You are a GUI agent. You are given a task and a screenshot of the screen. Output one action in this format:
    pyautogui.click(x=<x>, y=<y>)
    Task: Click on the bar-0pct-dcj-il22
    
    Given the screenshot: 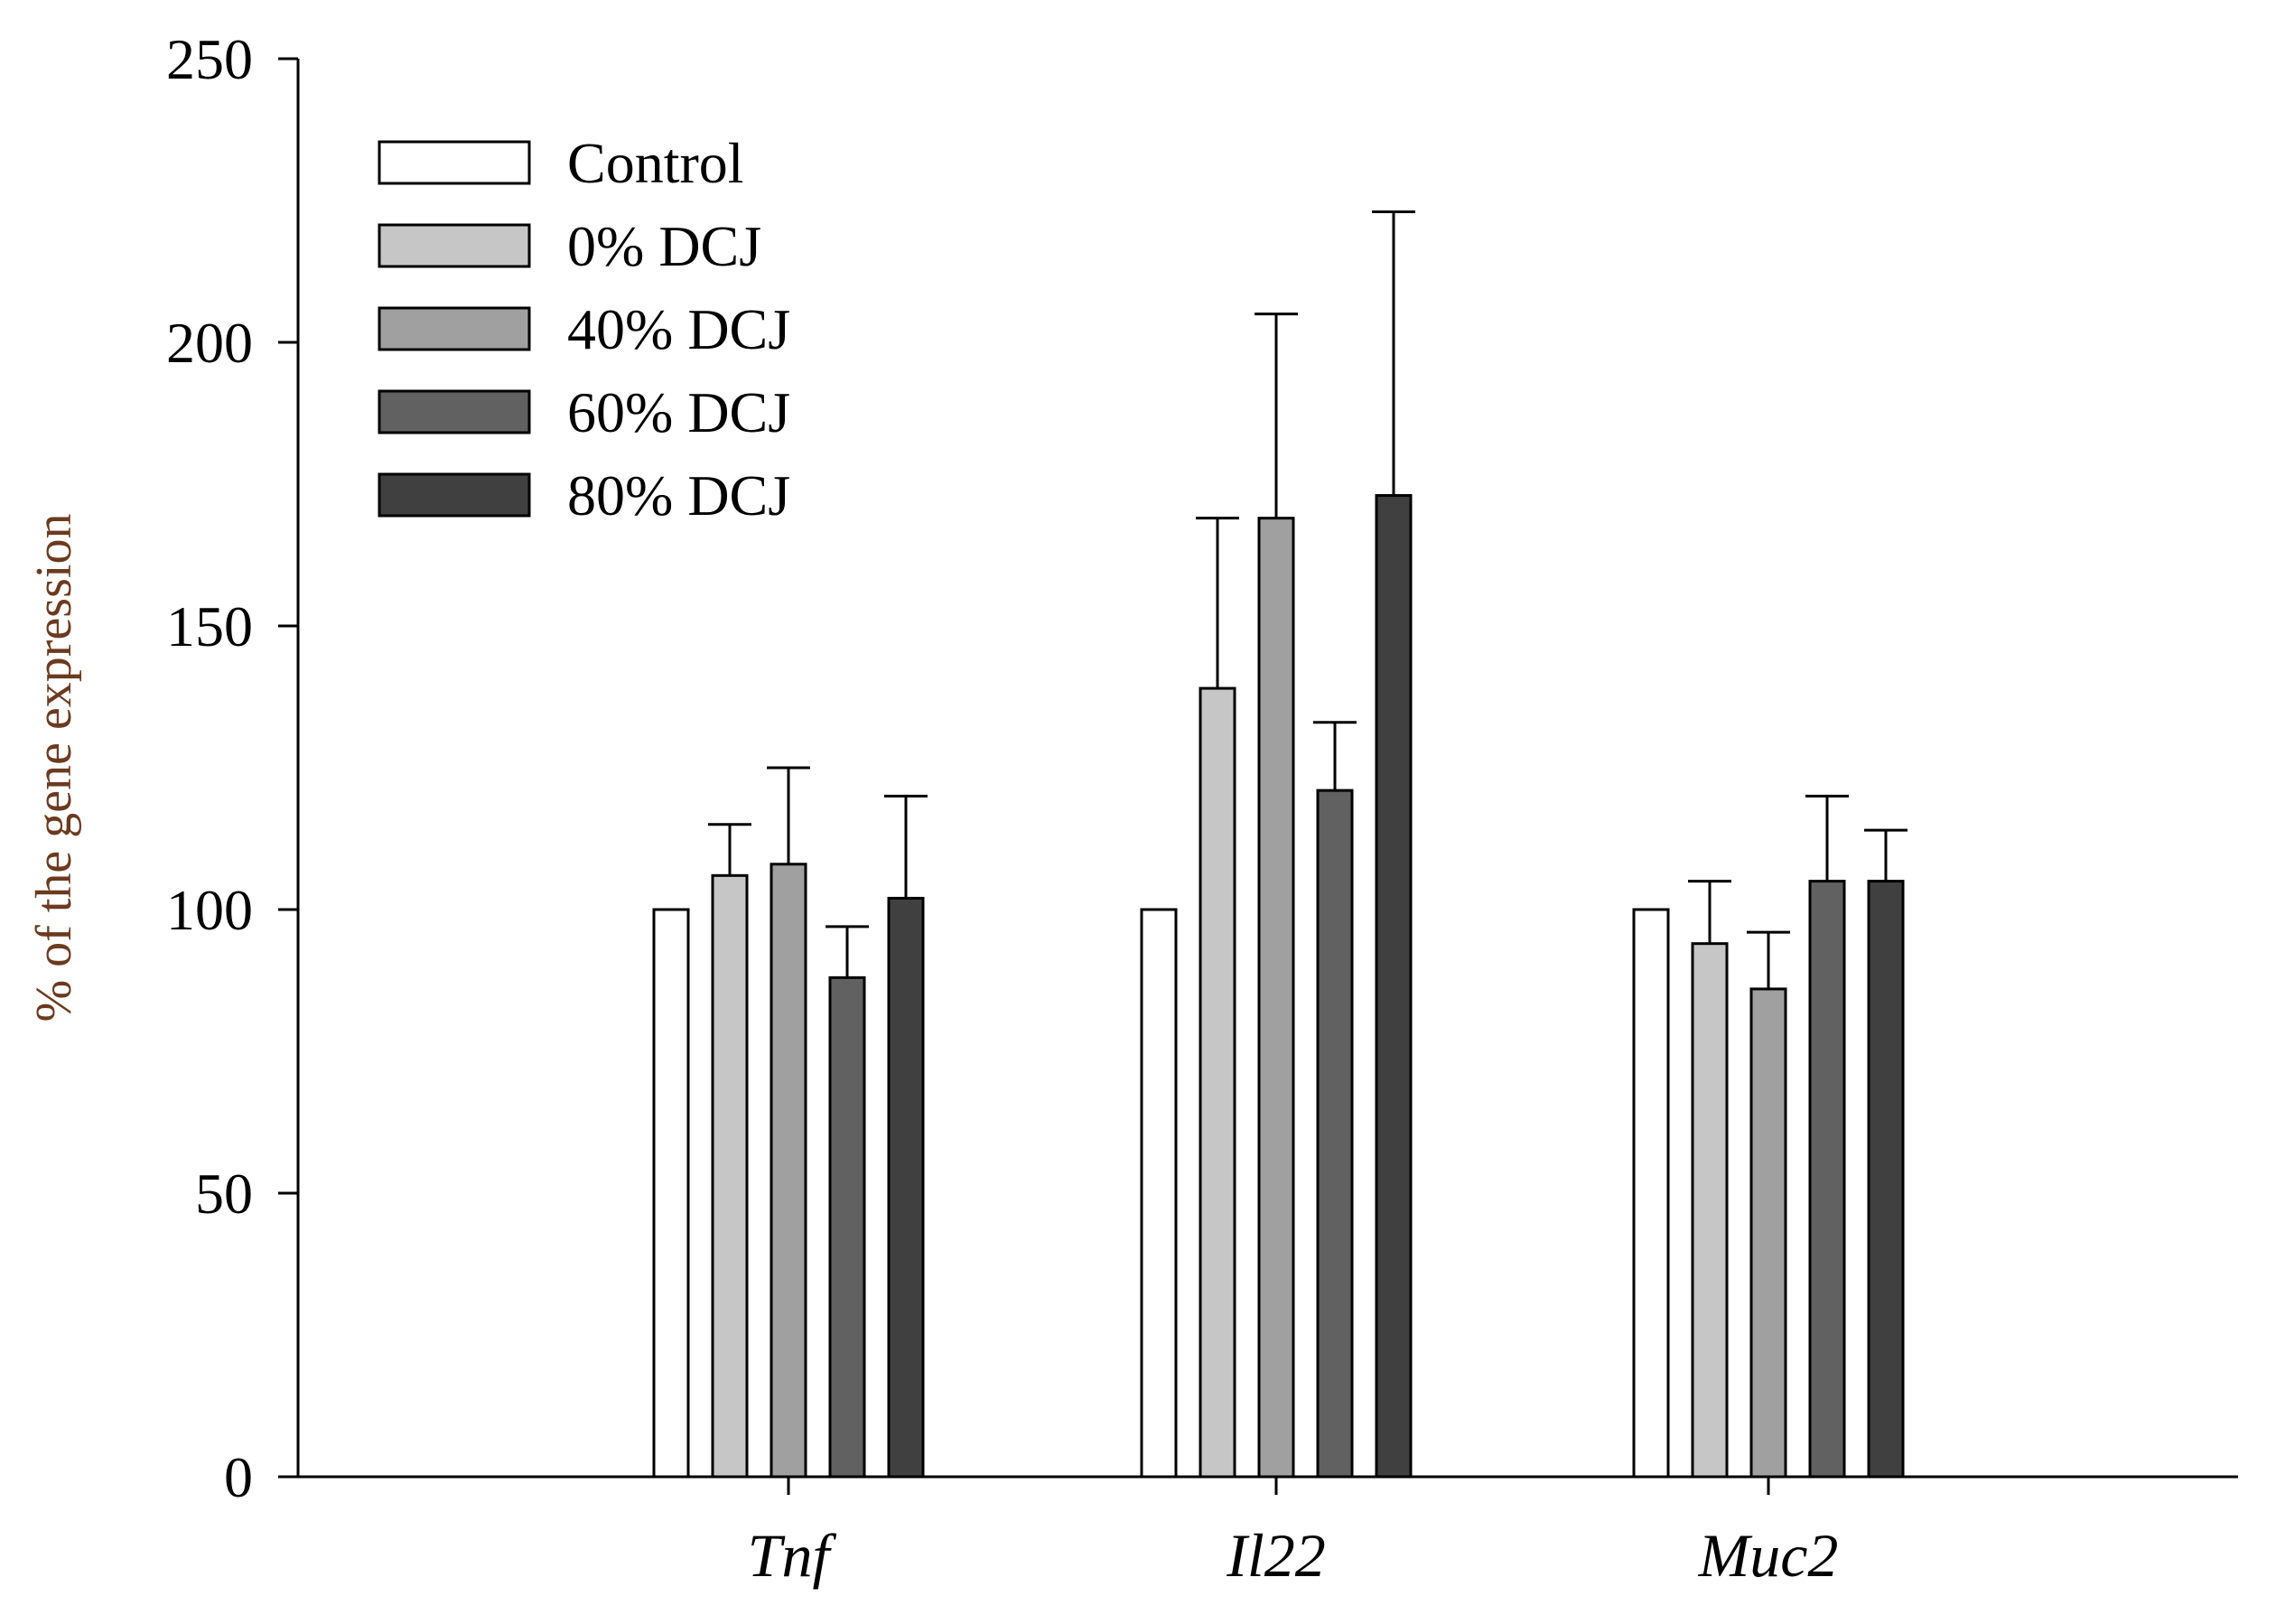 What is the action you would take?
    pyautogui.click(x=1217, y=1082)
    